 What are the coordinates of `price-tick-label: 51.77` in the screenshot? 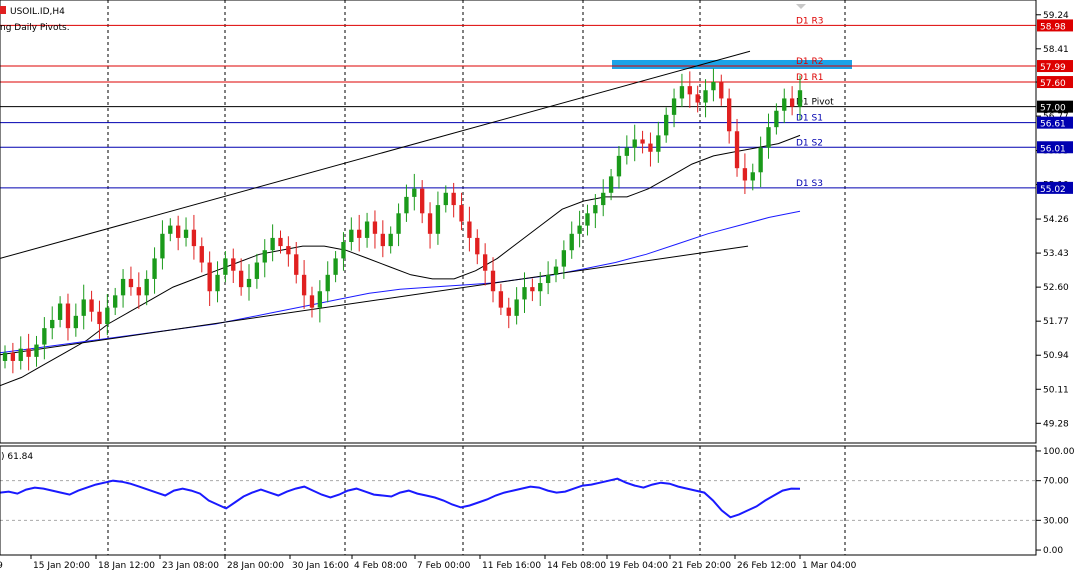 It's located at (1056, 322).